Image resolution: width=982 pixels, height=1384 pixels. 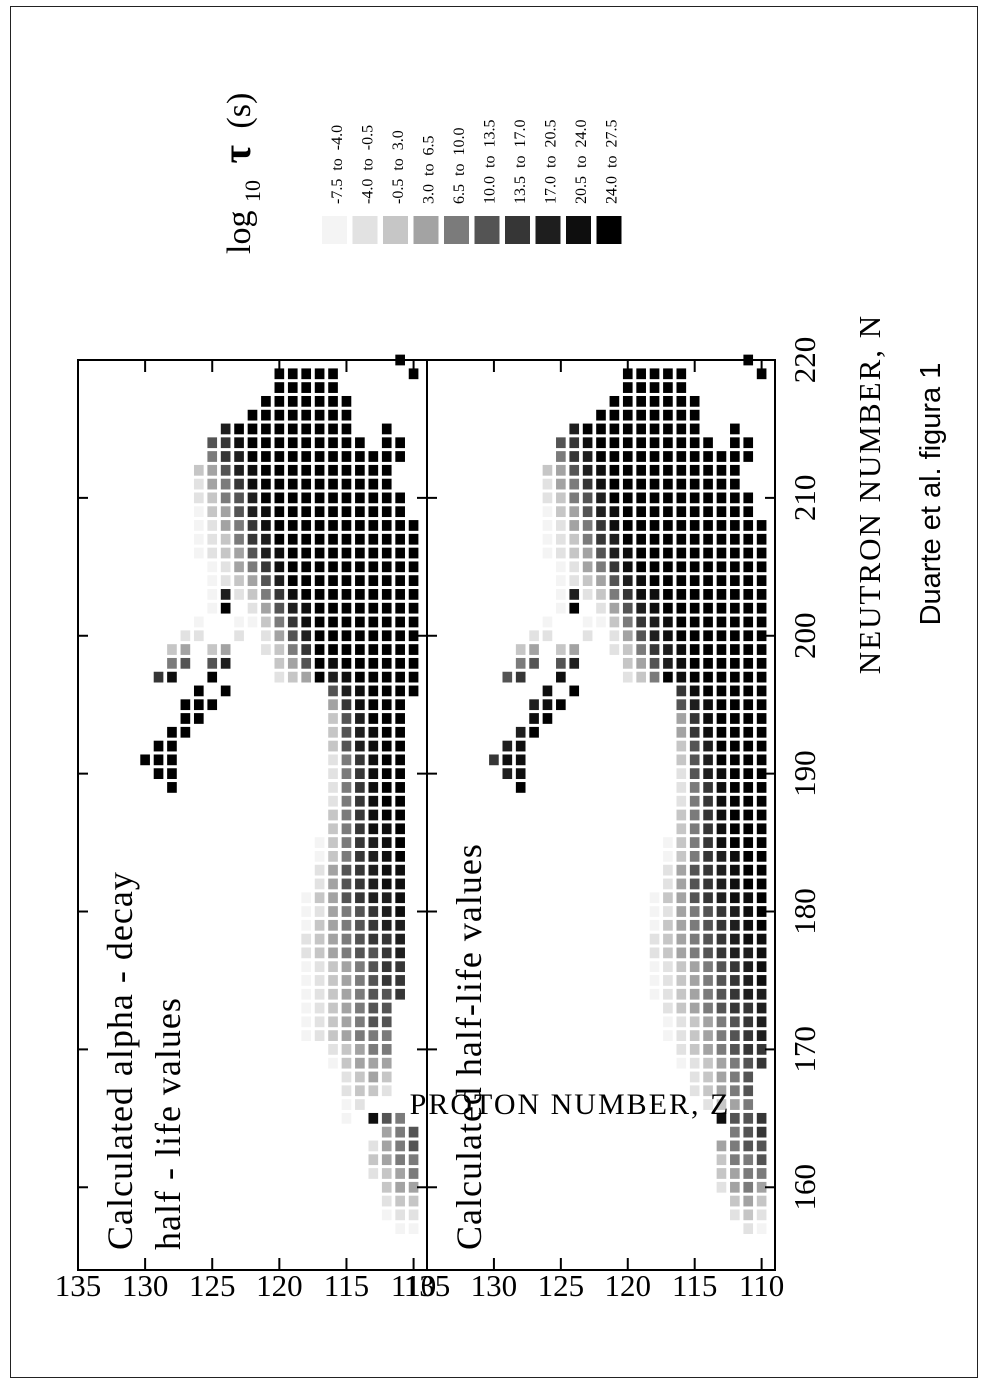 What do you see at coordinates (413, 1285) in the screenshot?
I see `y-tick-label: 110` at bounding box center [413, 1285].